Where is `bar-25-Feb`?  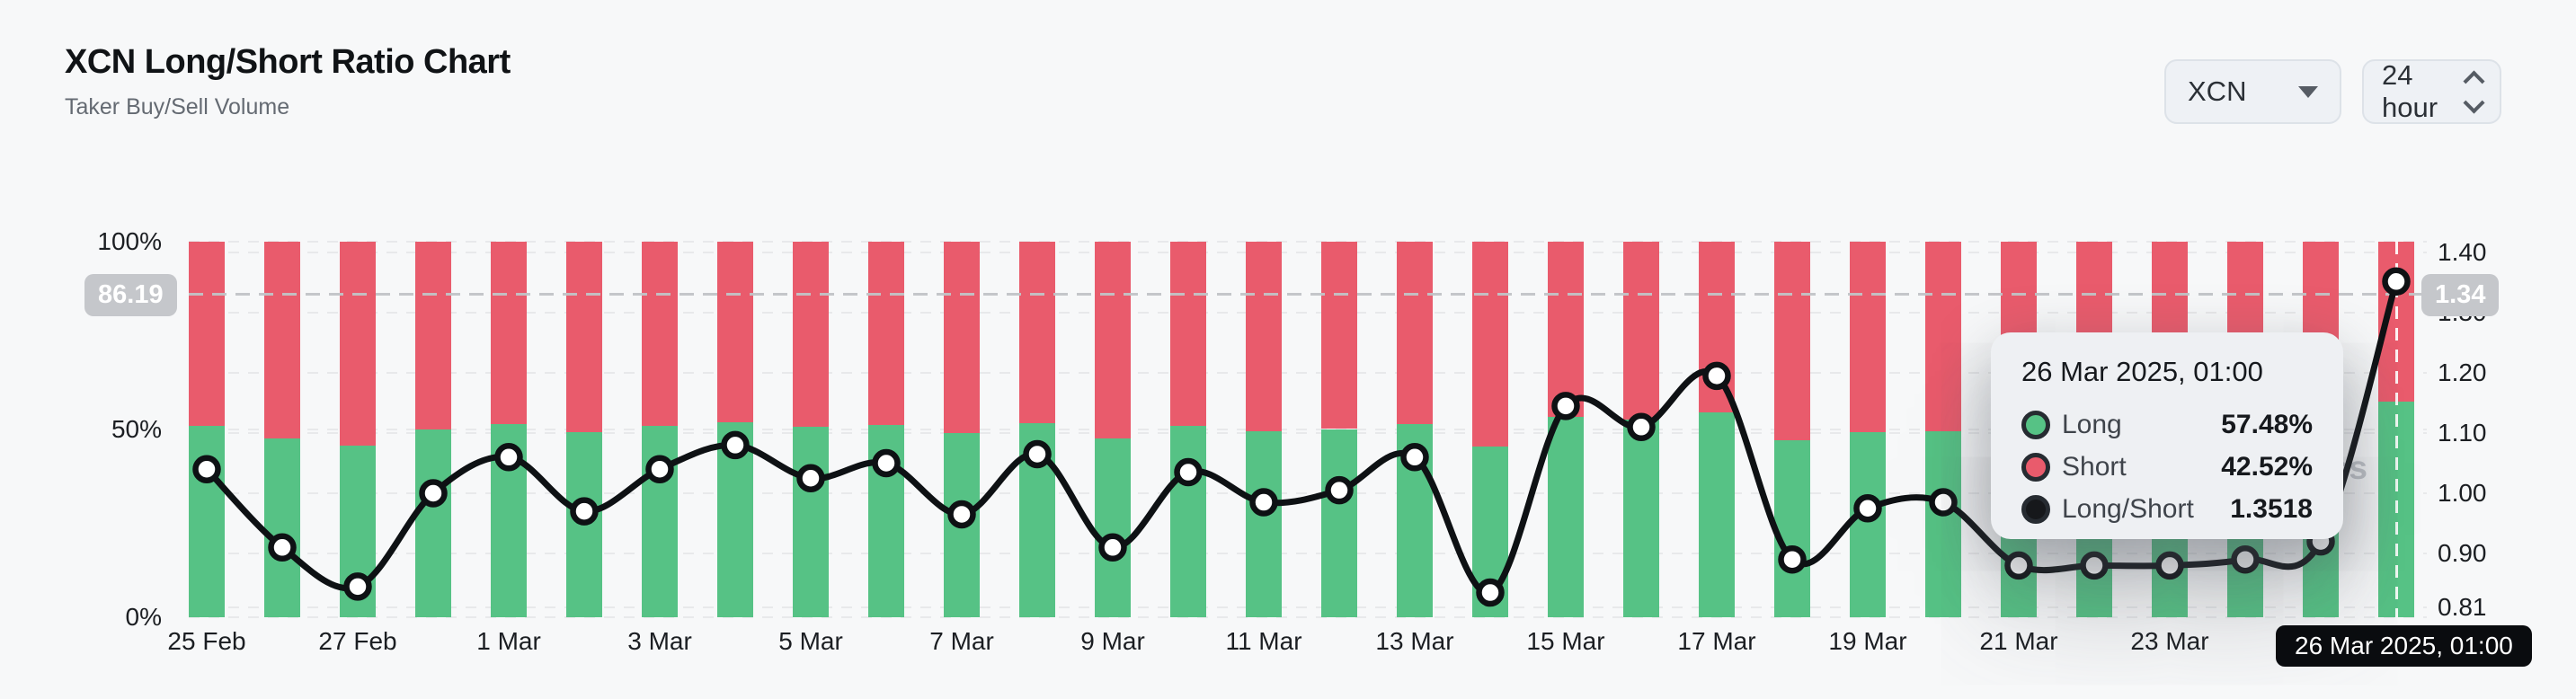
bar-25-Feb is located at coordinates (207, 429).